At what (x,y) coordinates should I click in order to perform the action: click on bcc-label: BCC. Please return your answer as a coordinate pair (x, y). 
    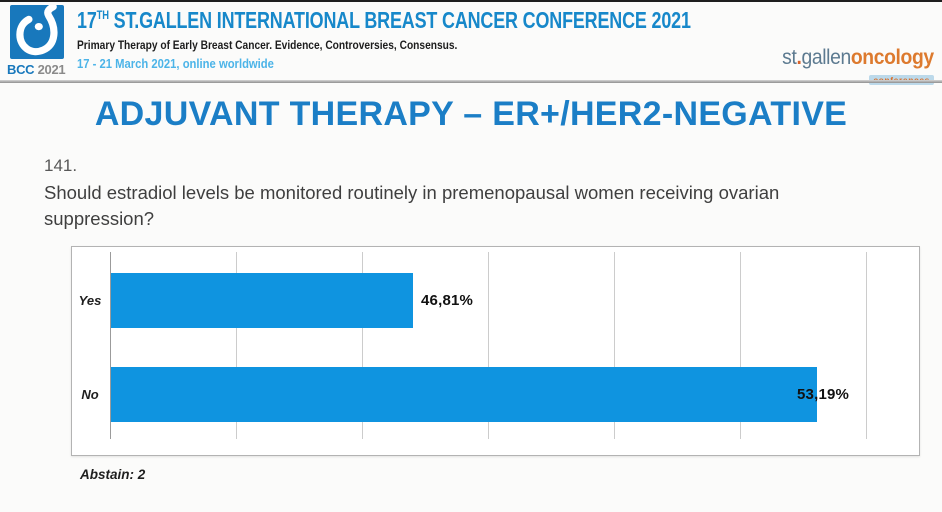
    Looking at the image, I should click on (21, 69).